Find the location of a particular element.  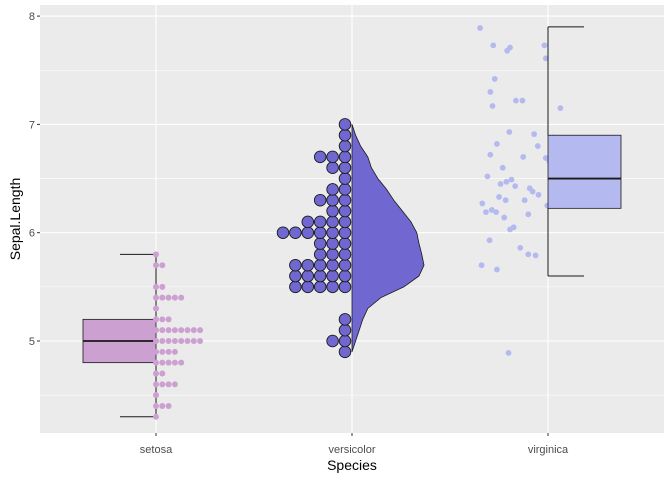

x-tick-label: virginica is located at coordinates (548, 450).